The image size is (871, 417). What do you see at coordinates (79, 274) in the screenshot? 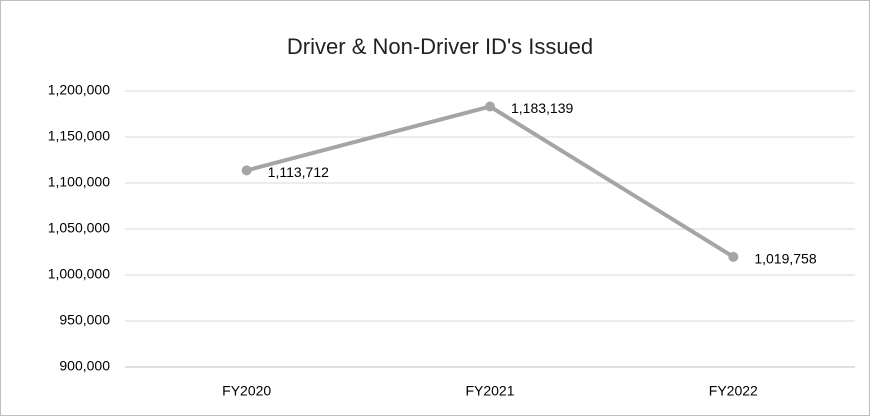
I see `y-tick-label: 1,000,000` at bounding box center [79, 274].